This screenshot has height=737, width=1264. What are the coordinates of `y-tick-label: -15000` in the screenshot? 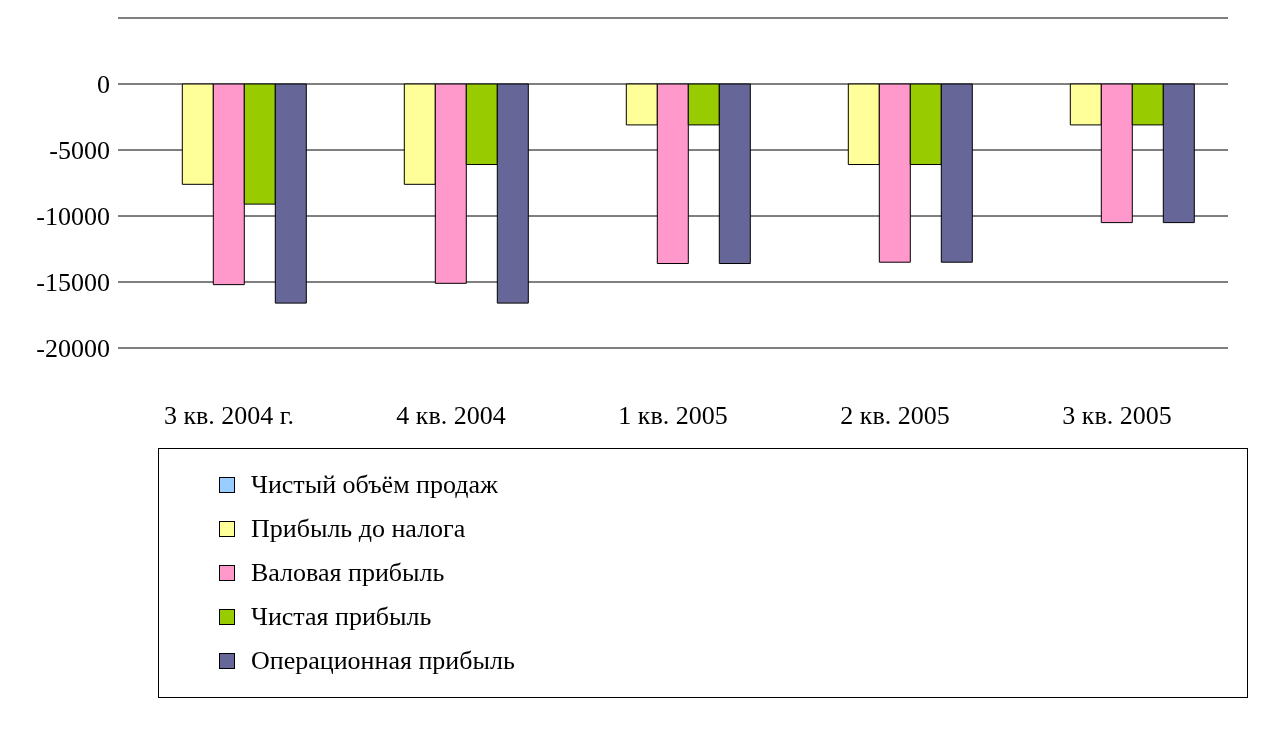 It's located at (73, 283).